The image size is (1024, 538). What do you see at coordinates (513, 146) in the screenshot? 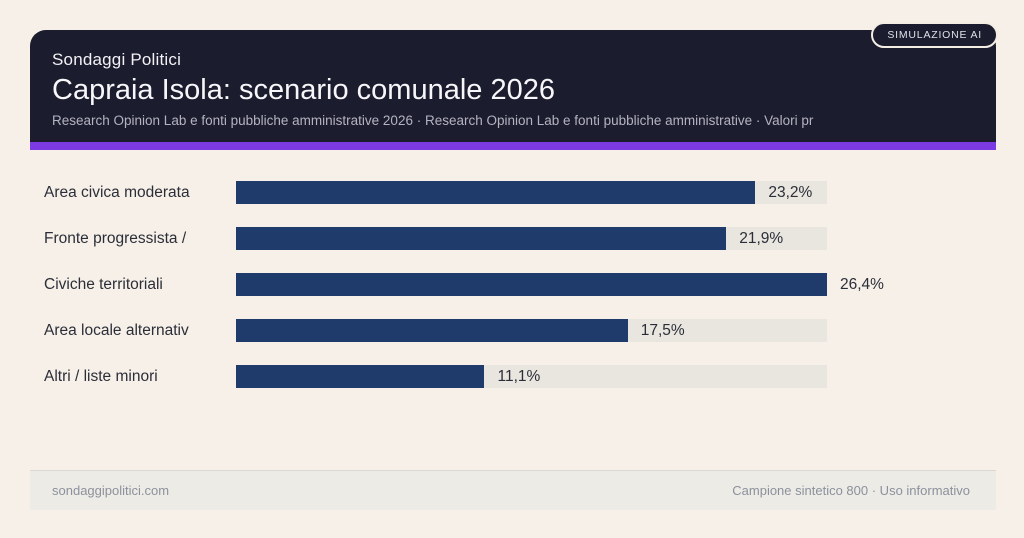
I see `accent-divider` at bounding box center [513, 146].